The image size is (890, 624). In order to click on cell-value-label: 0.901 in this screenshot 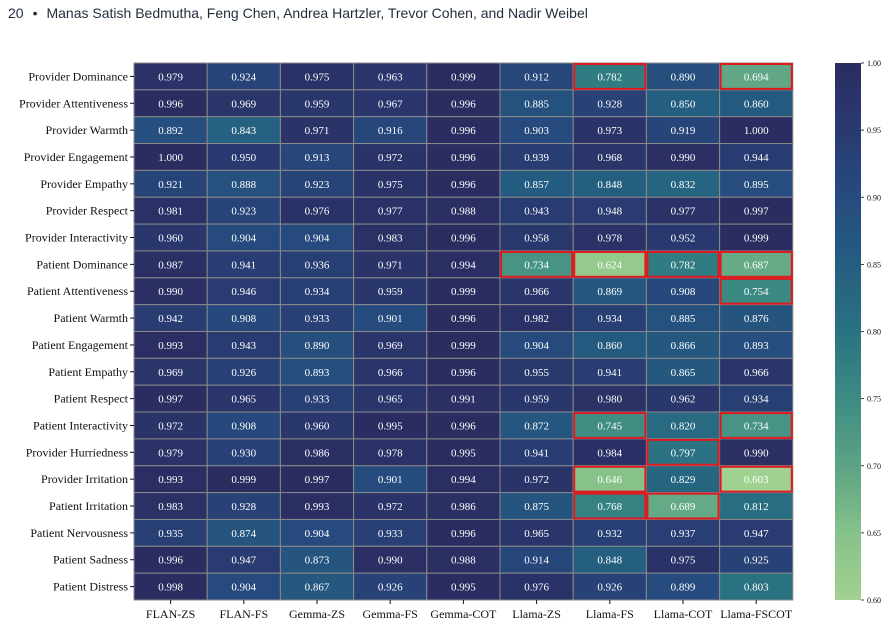, I will do `click(390, 319)`.